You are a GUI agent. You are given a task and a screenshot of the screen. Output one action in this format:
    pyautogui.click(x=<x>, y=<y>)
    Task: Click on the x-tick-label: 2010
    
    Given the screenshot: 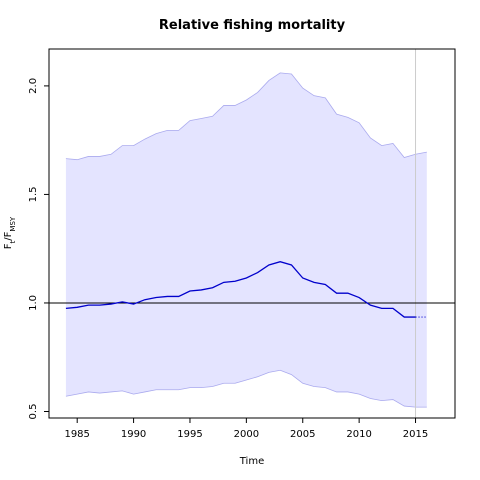 What is the action you would take?
    pyautogui.click(x=358, y=434)
    